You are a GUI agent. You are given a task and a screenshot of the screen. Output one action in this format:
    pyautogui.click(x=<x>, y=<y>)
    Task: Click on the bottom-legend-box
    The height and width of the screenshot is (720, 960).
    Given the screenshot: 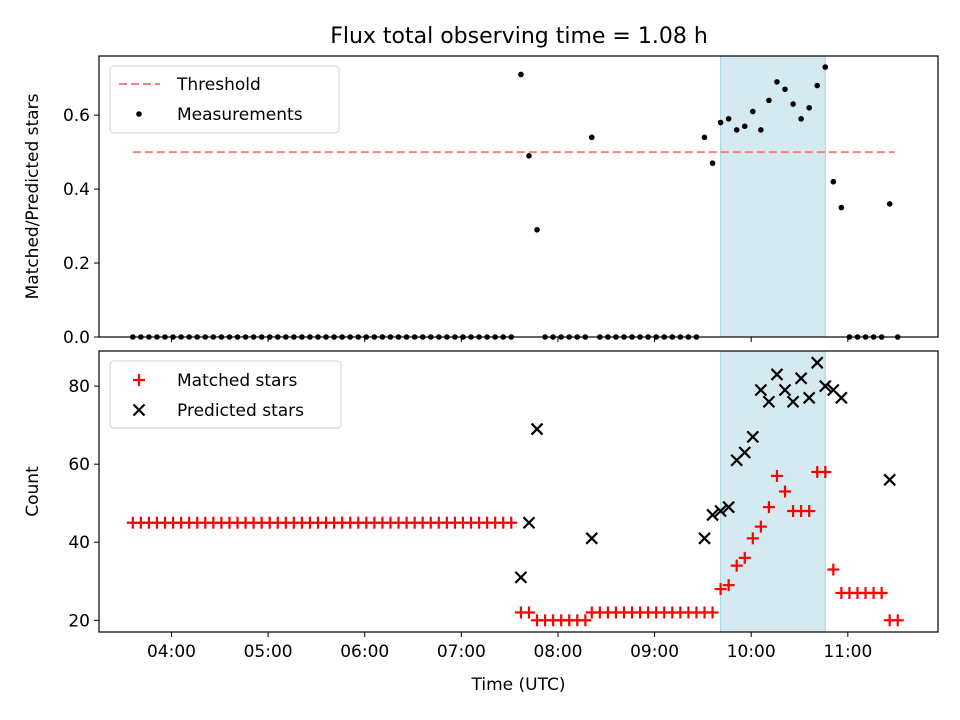 What is the action you would take?
    pyautogui.click(x=225, y=394)
    